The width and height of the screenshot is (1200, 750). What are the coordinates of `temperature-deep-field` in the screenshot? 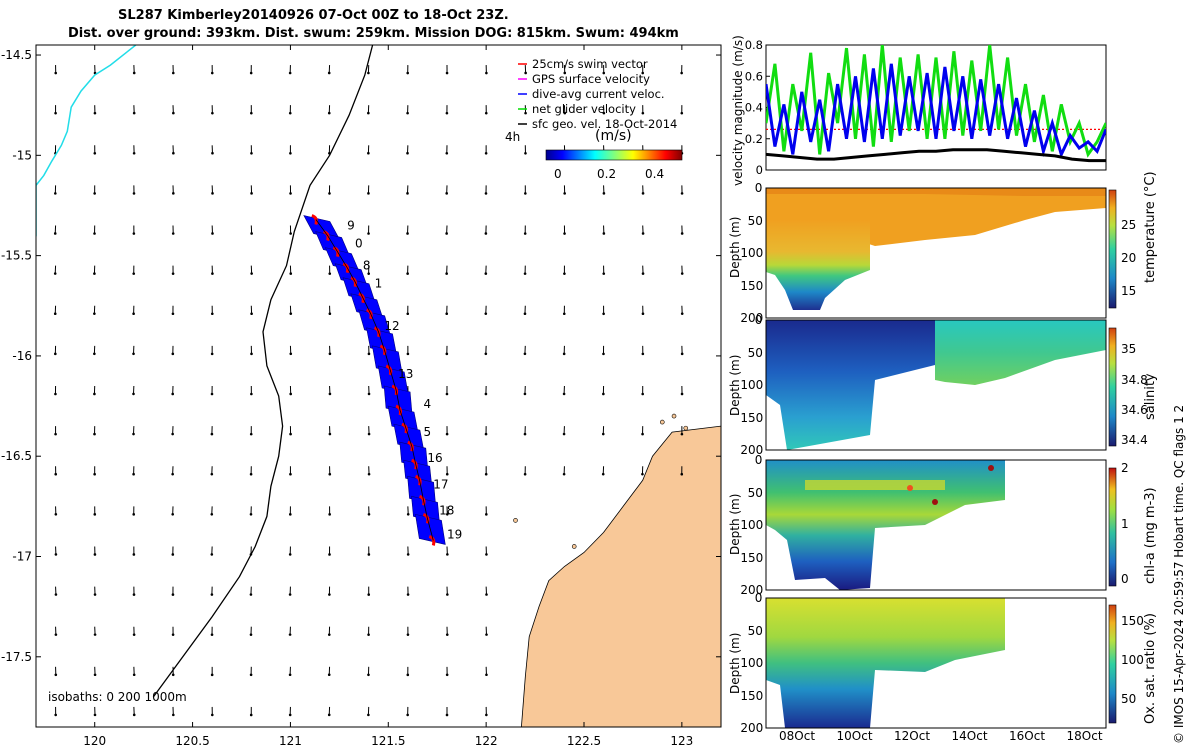 It's located at (818, 265).